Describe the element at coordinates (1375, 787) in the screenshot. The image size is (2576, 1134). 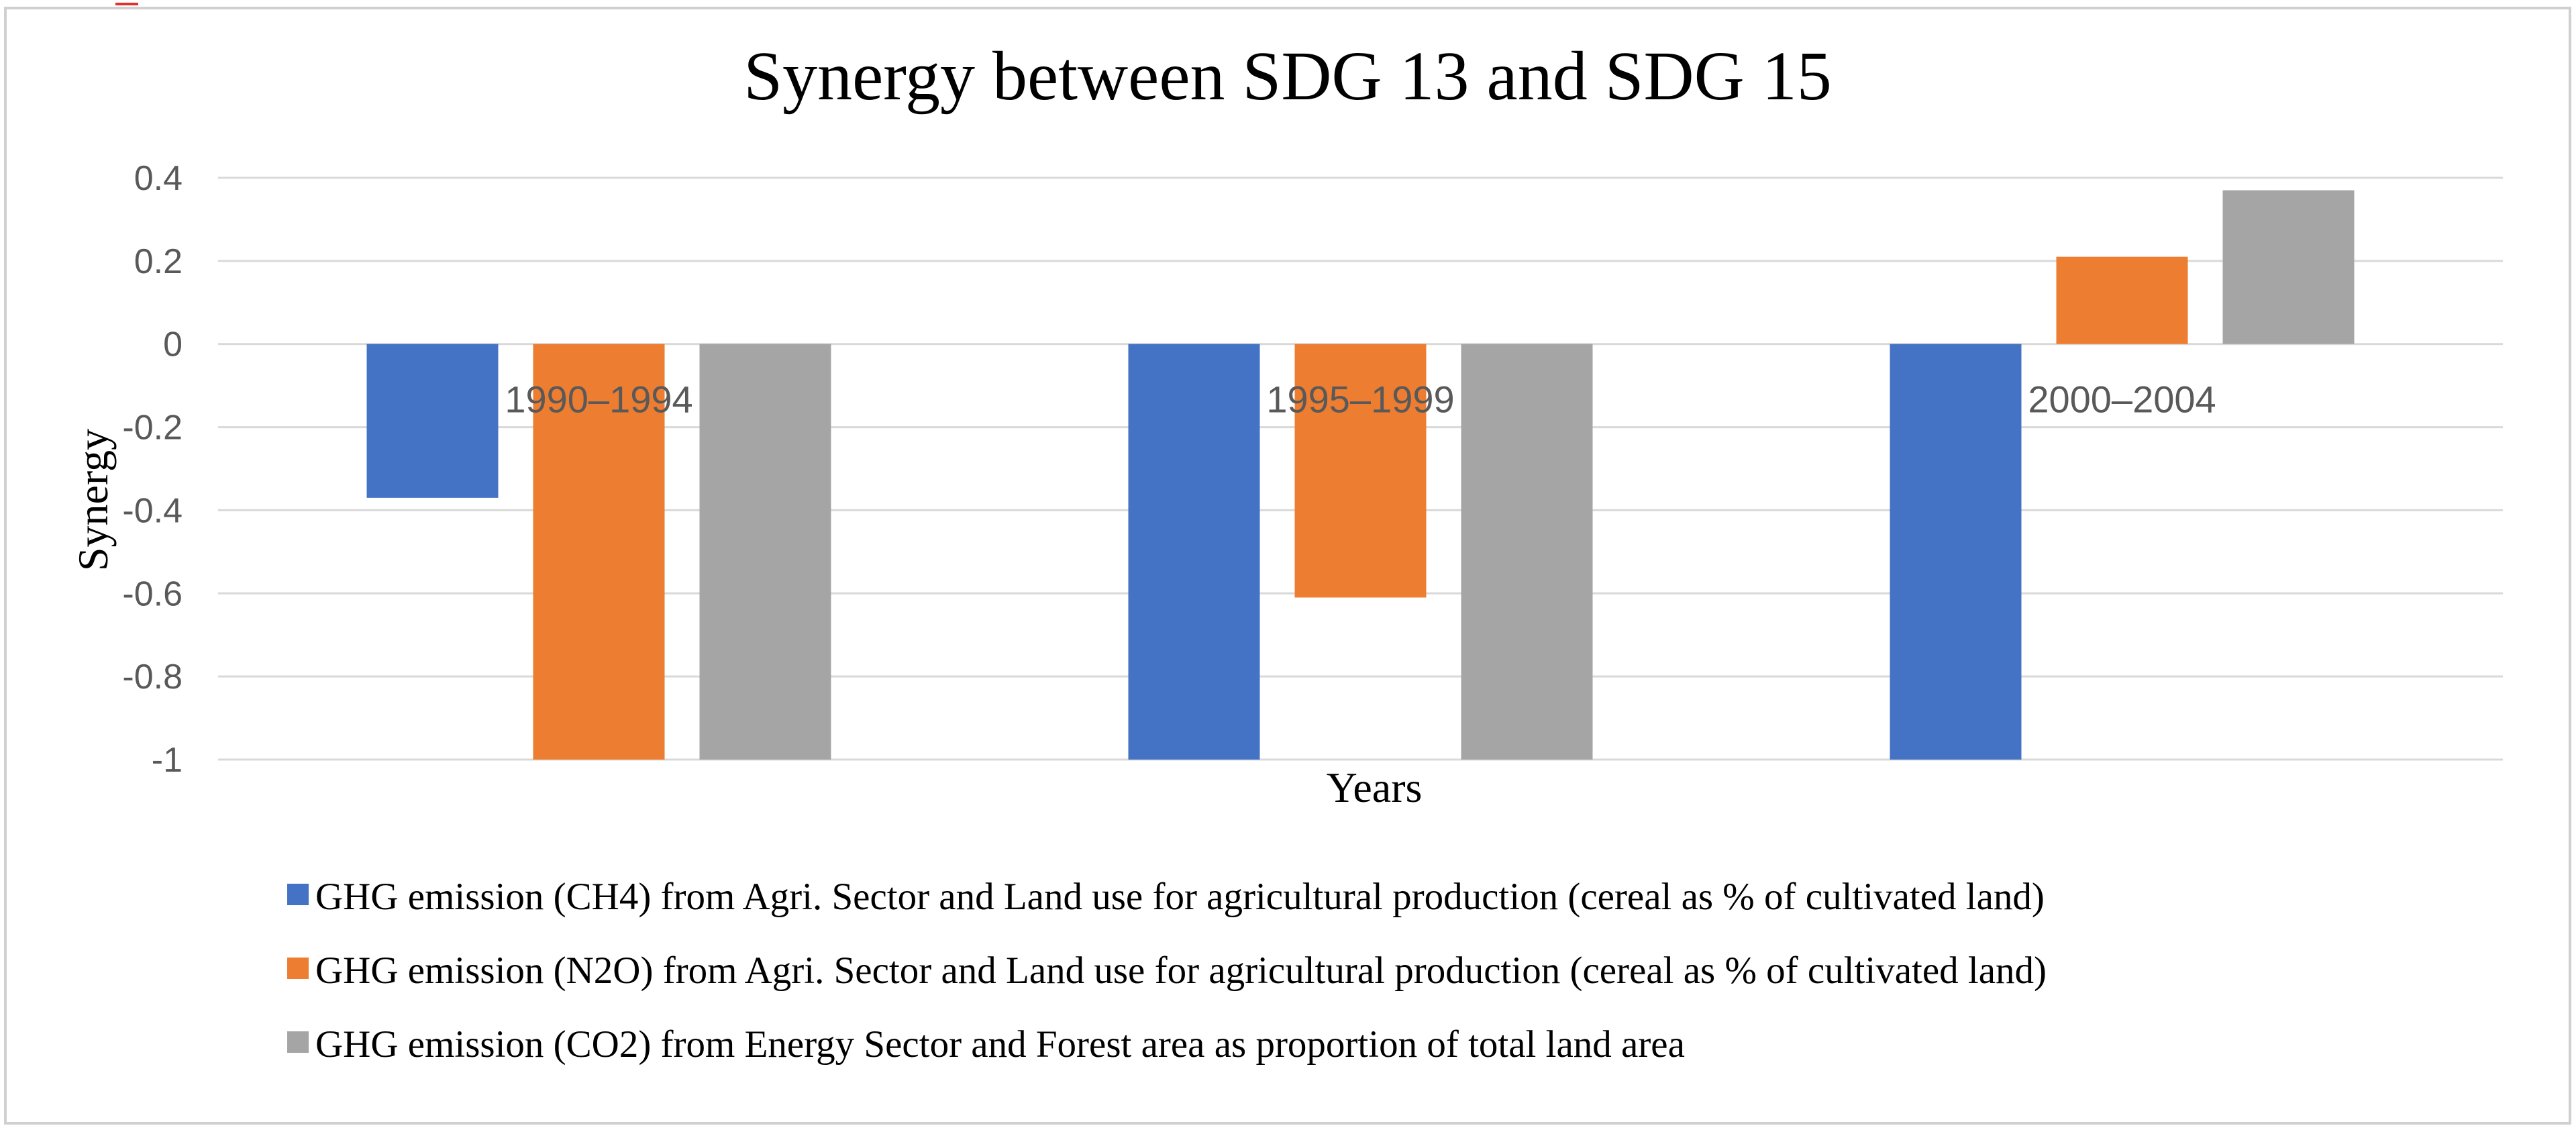
I see `x-axis-title: Years` at that location.